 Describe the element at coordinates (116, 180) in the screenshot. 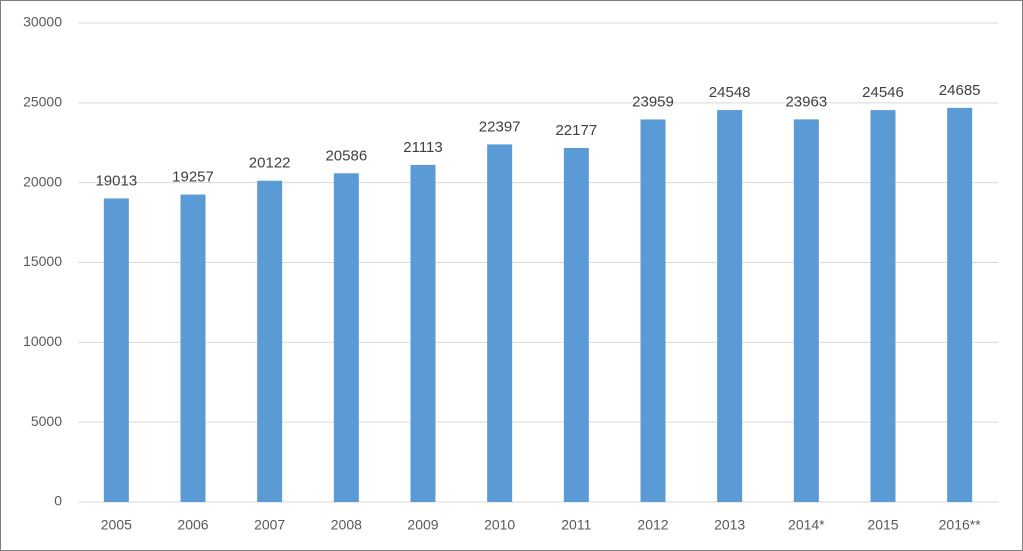

I see `data-label: 19013` at that location.